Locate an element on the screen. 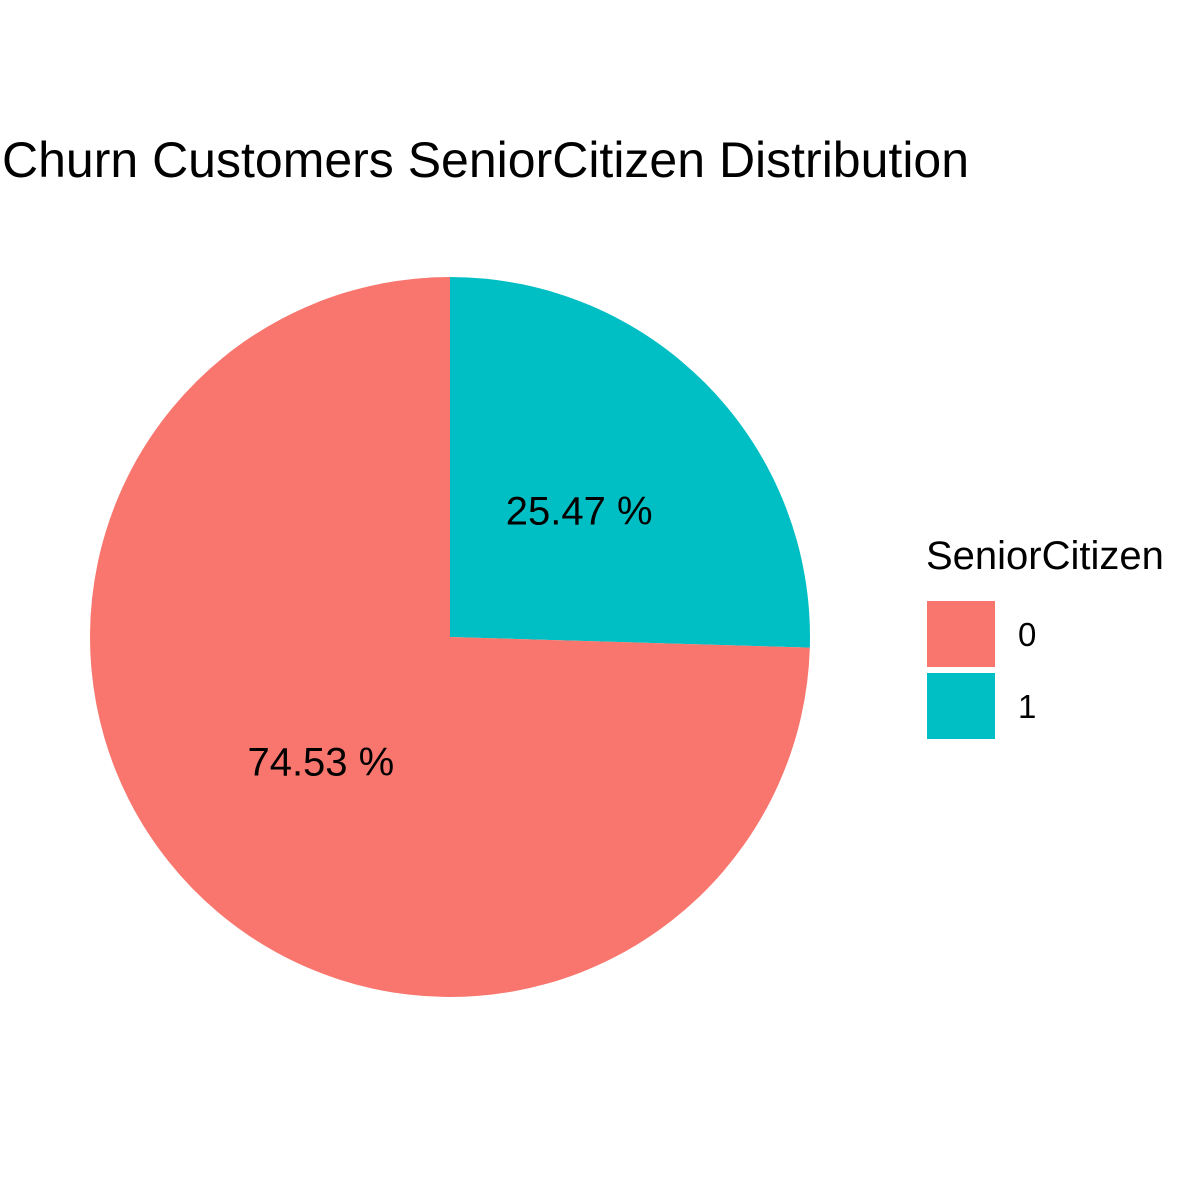 This screenshot has height=1200, width=1200. data-label-0: 74.53 % is located at coordinates (320, 762).